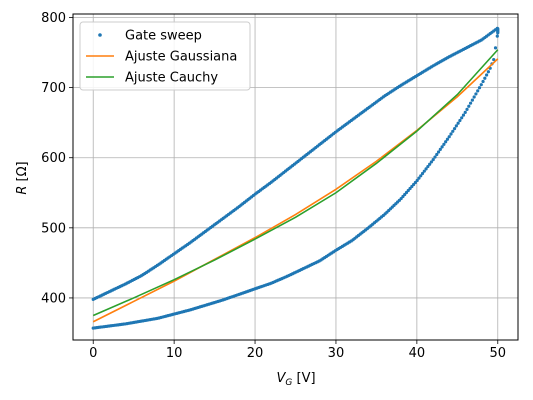  I want to click on y-axis-ticks: 400 500 600 700 800, so click(57, 158).